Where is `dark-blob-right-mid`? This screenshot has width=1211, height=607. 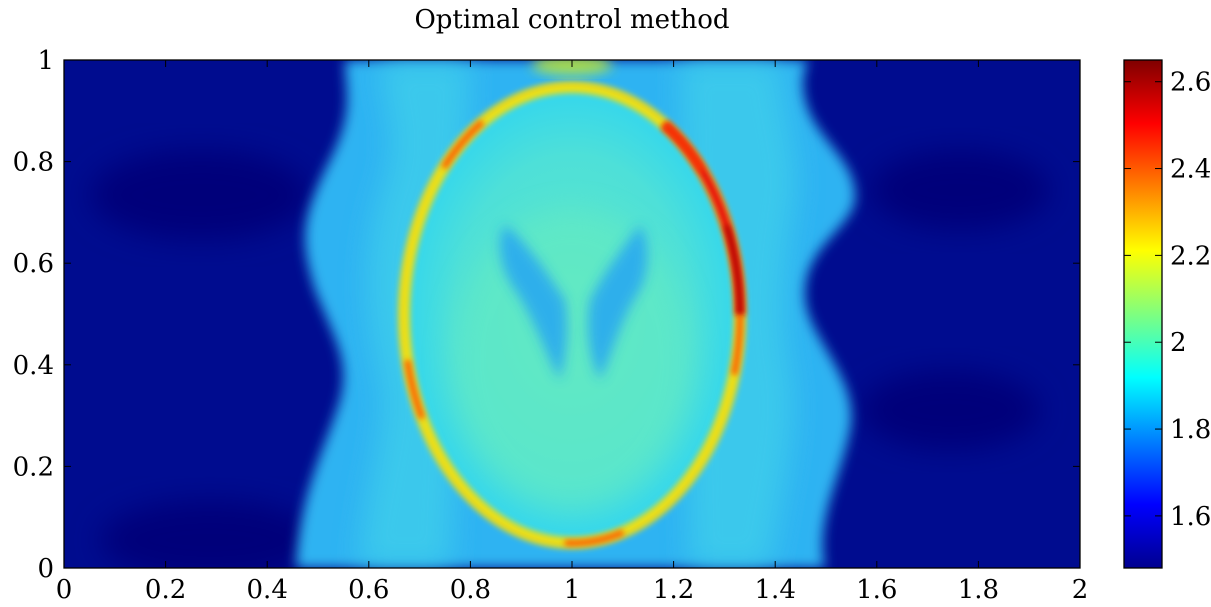
dark-blob-right-mid is located at coordinates (950, 410).